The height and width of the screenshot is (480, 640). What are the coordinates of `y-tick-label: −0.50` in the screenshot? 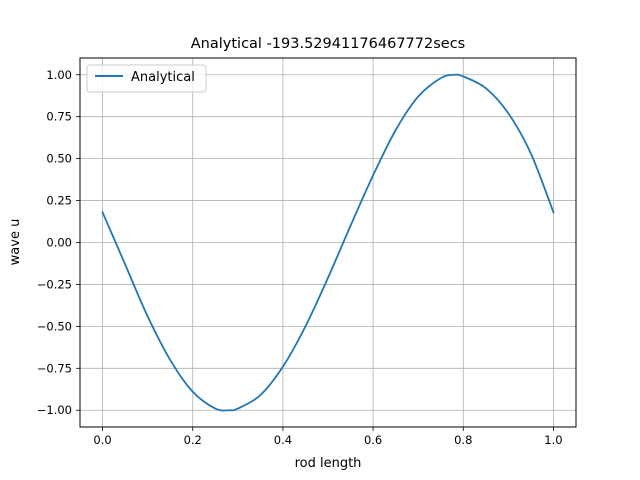 It's located at (54, 326).